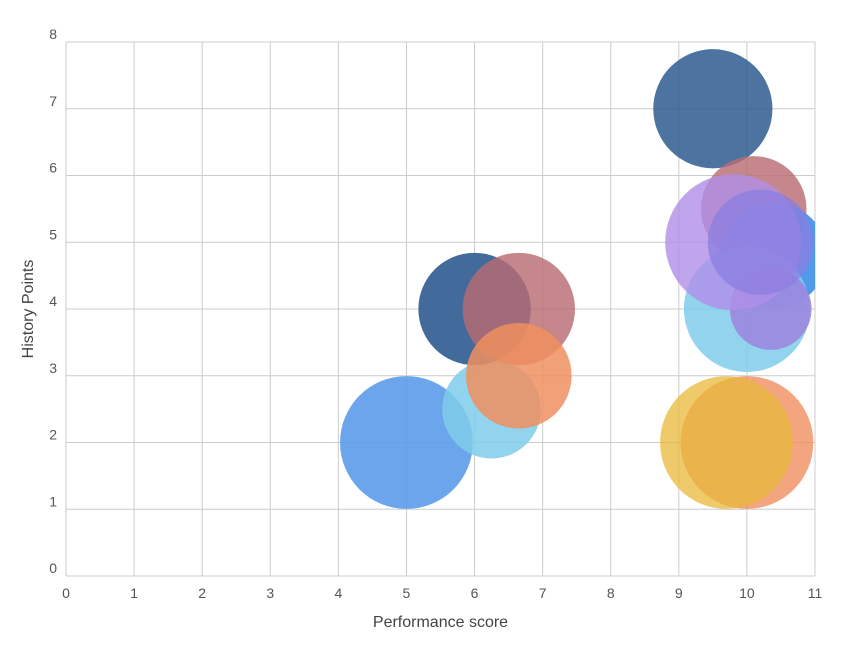  What do you see at coordinates (202, 593) in the screenshot?
I see `x-tick-label: 2` at bounding box center [202, 593].